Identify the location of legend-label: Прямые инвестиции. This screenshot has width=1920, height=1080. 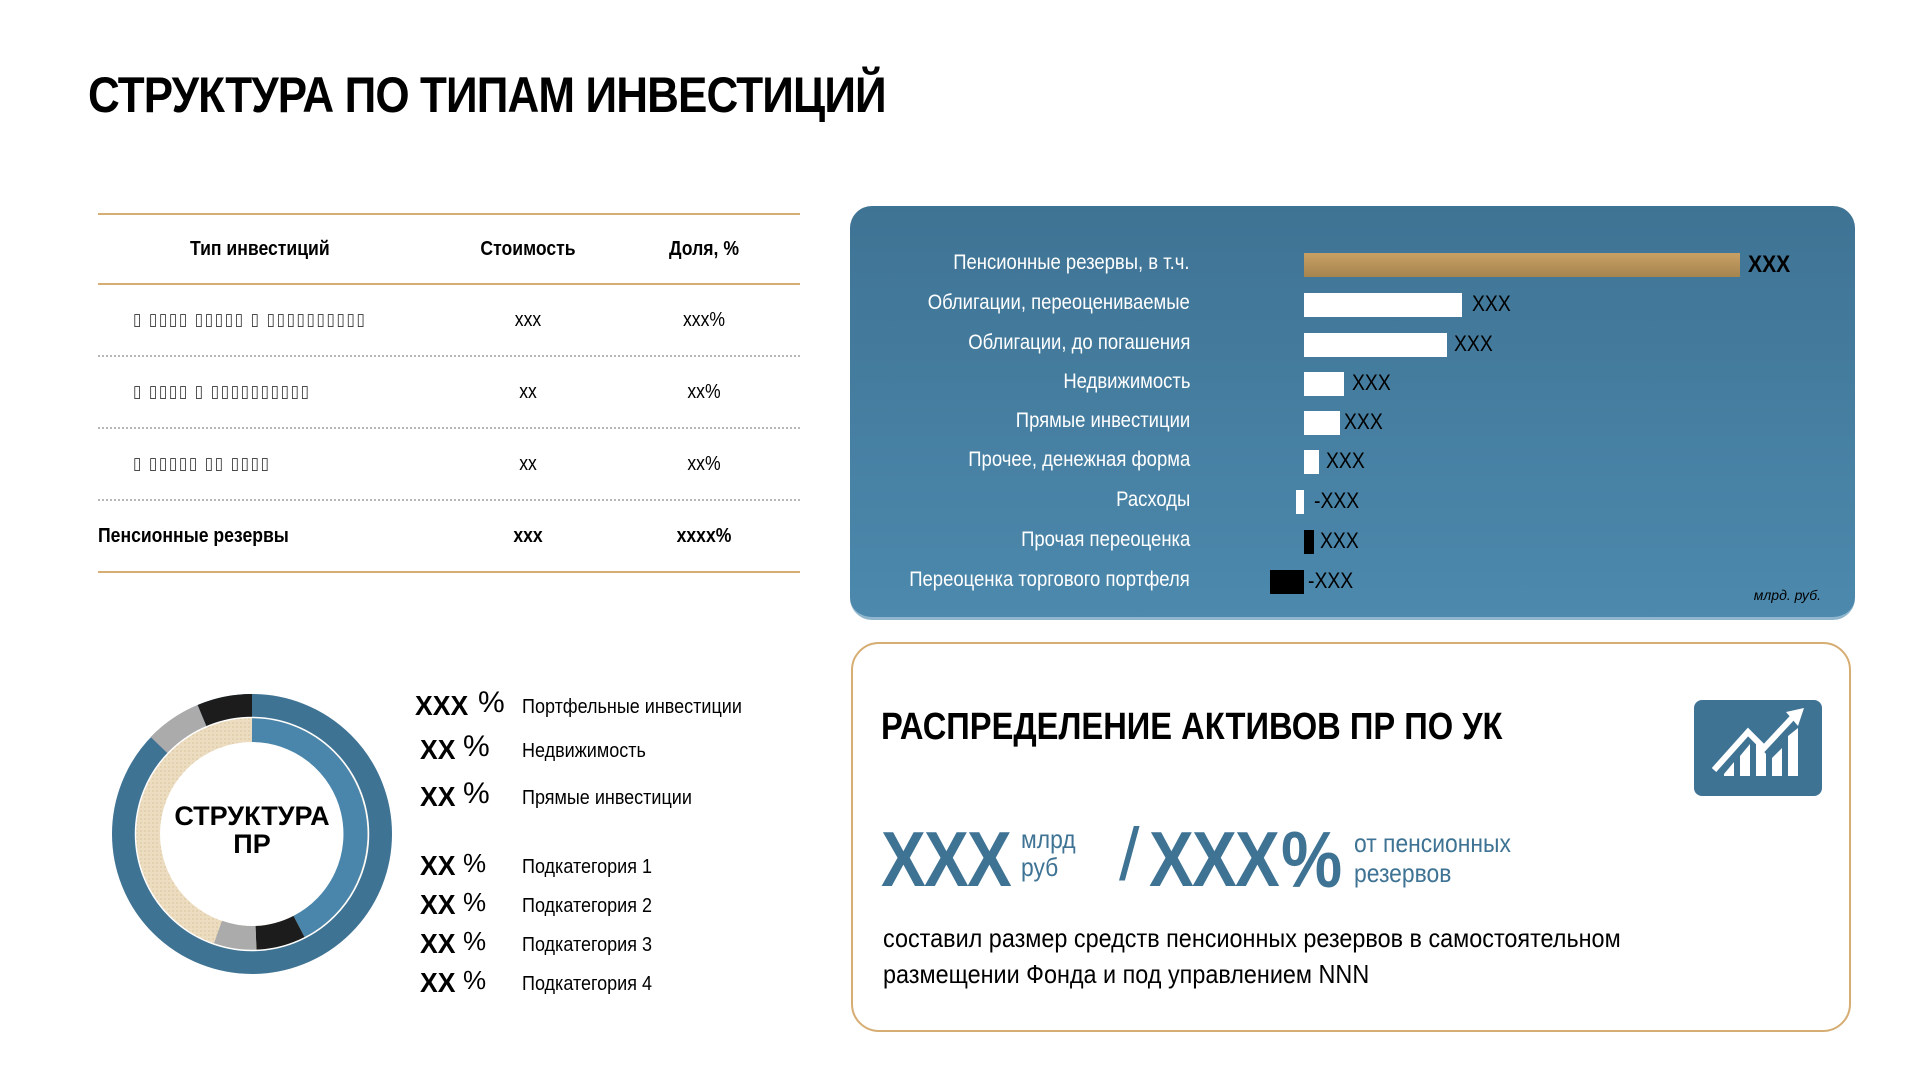
(607, 798).